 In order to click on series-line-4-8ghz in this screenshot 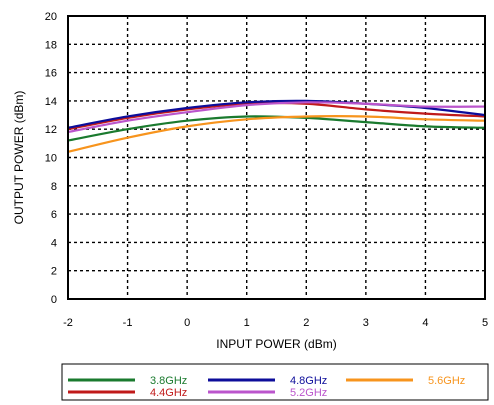, I will do `click(276, 114)`.